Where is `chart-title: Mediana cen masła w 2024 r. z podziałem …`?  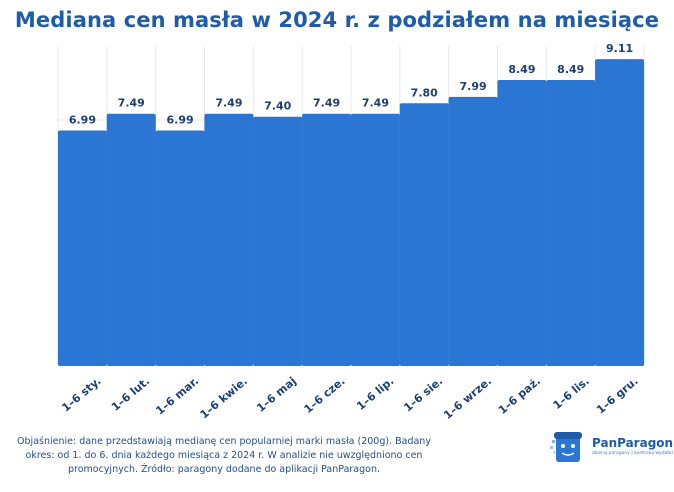 chart-title: Mediana cen masła w 2024 r. z podziałem … is located at coordinates (337, 20).